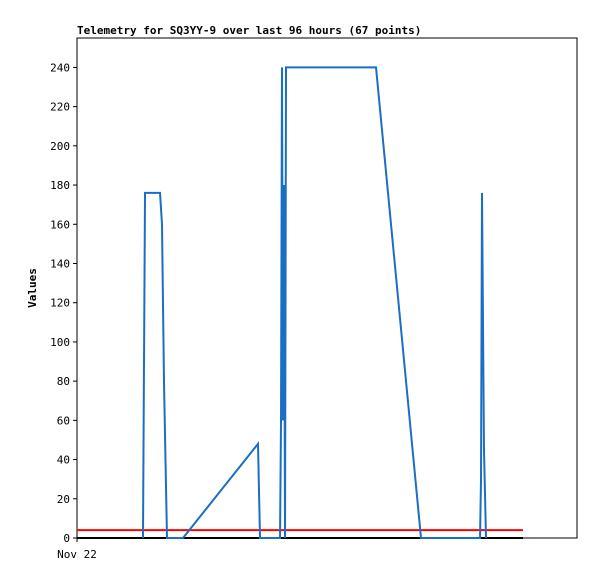 The height and width of the screenshot is (579, 597). What do you see at coordinates (60, 303) in the screenshot?
I see `y-tick-label: 120` at bounding box center [60, 303].